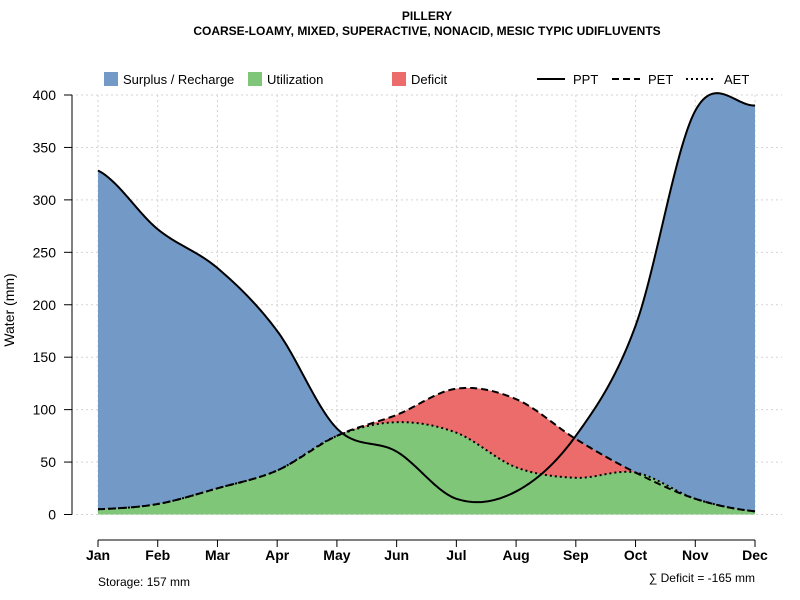 This screenshot has width=800, height=600. I want to click on x-tick-label-mar: Mar, so click(217, 555).